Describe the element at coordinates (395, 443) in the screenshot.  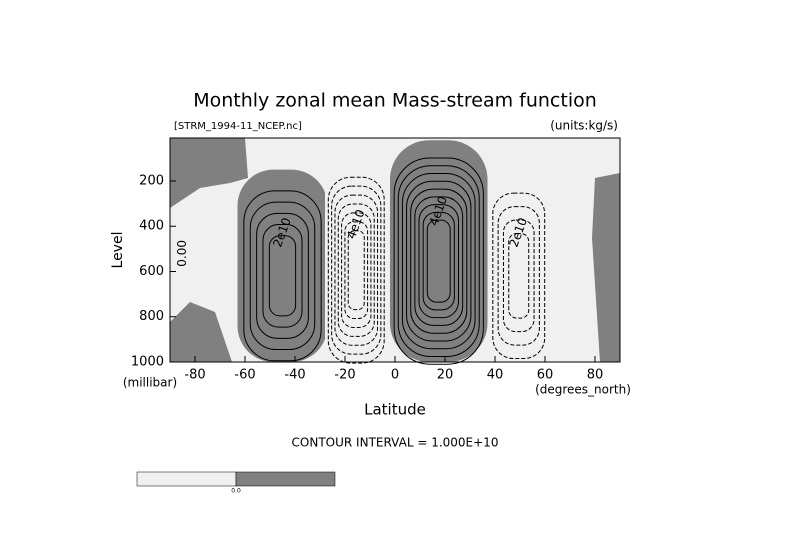
I see `contour-note: CONTOUR INTERVAL = 1.000E+10` at that location.